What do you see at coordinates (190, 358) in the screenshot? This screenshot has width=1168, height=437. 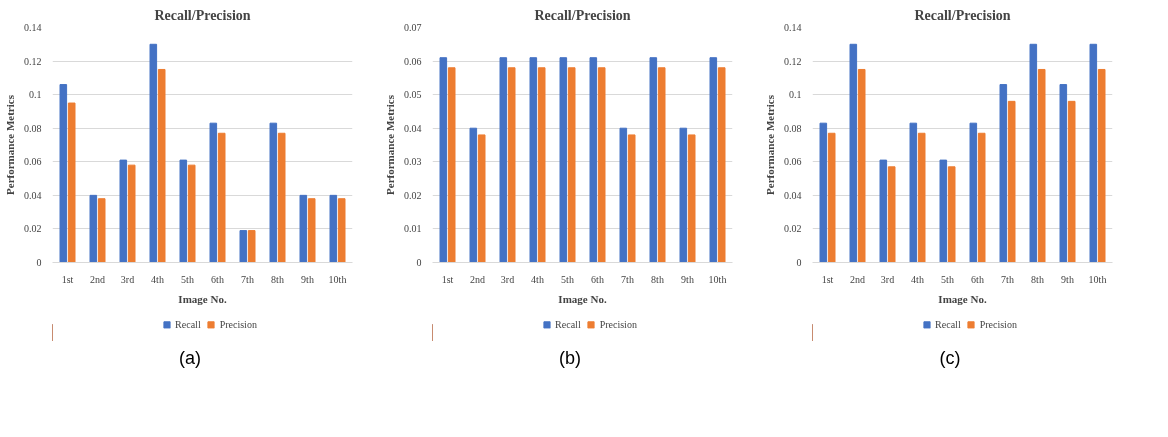 I see `text: (a)` at bounding box center [190, 358].